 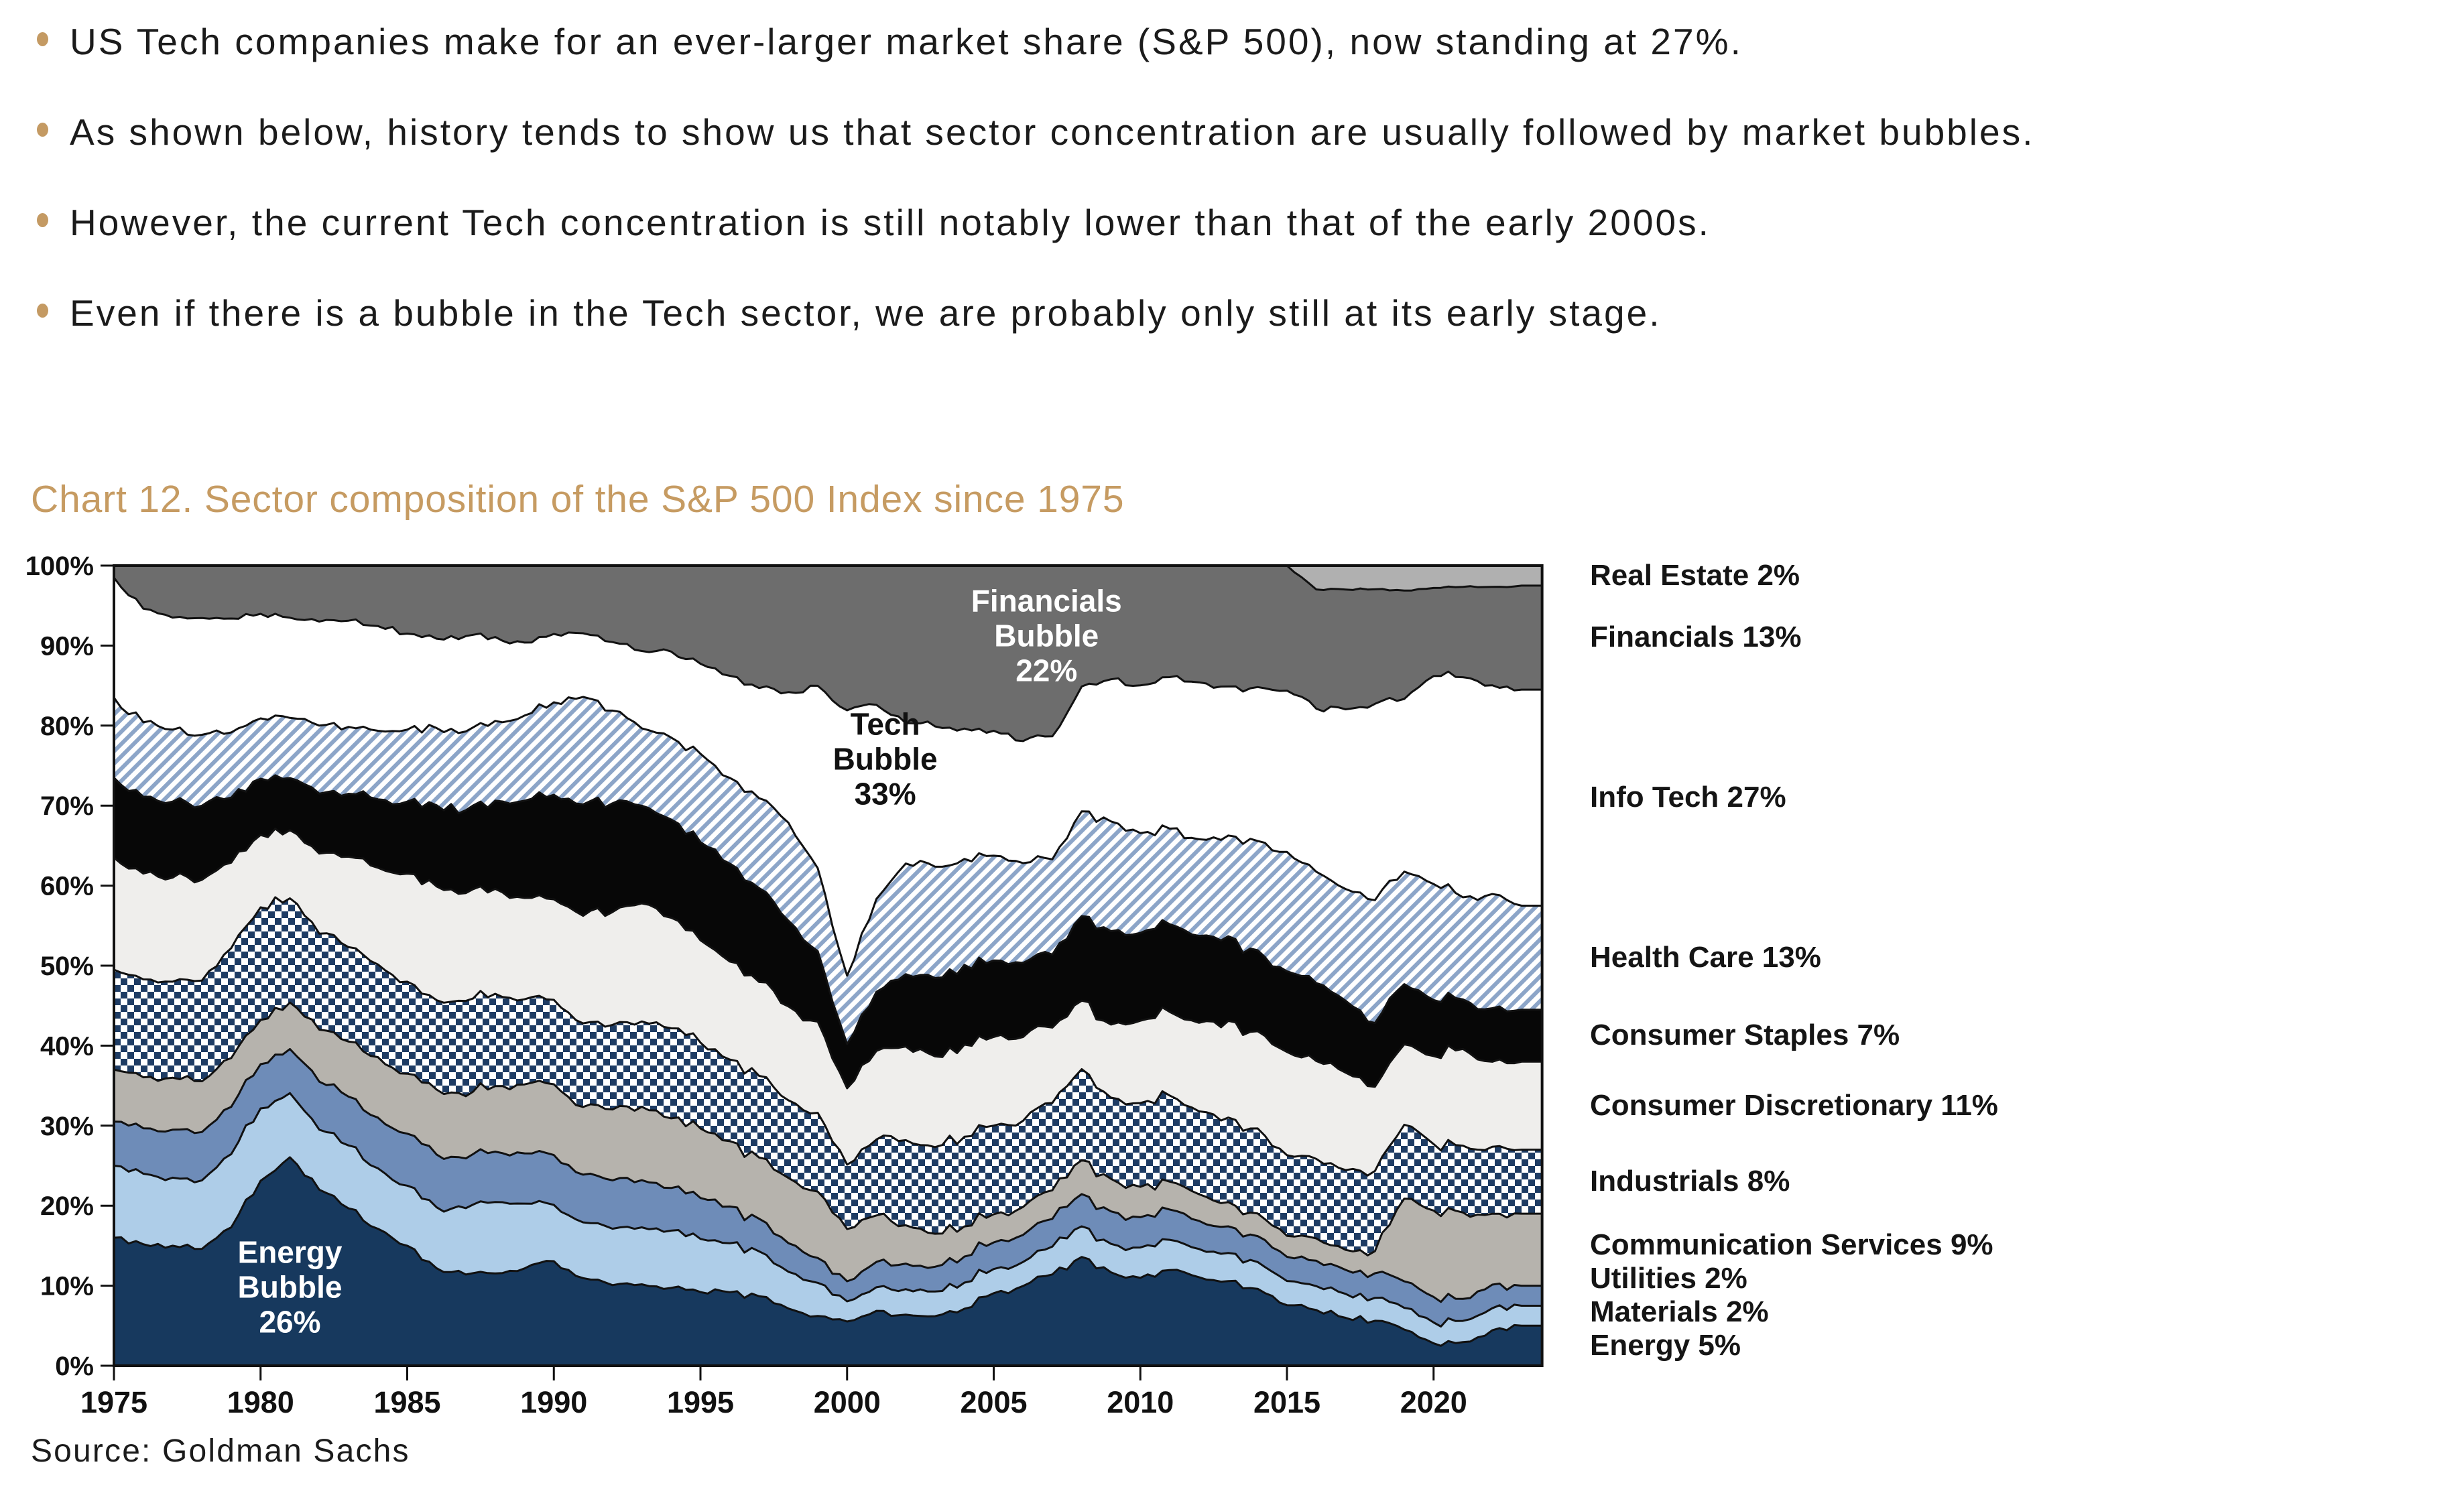 I want to click on x-tick-label: 1980, so click(x=260, y=1402).